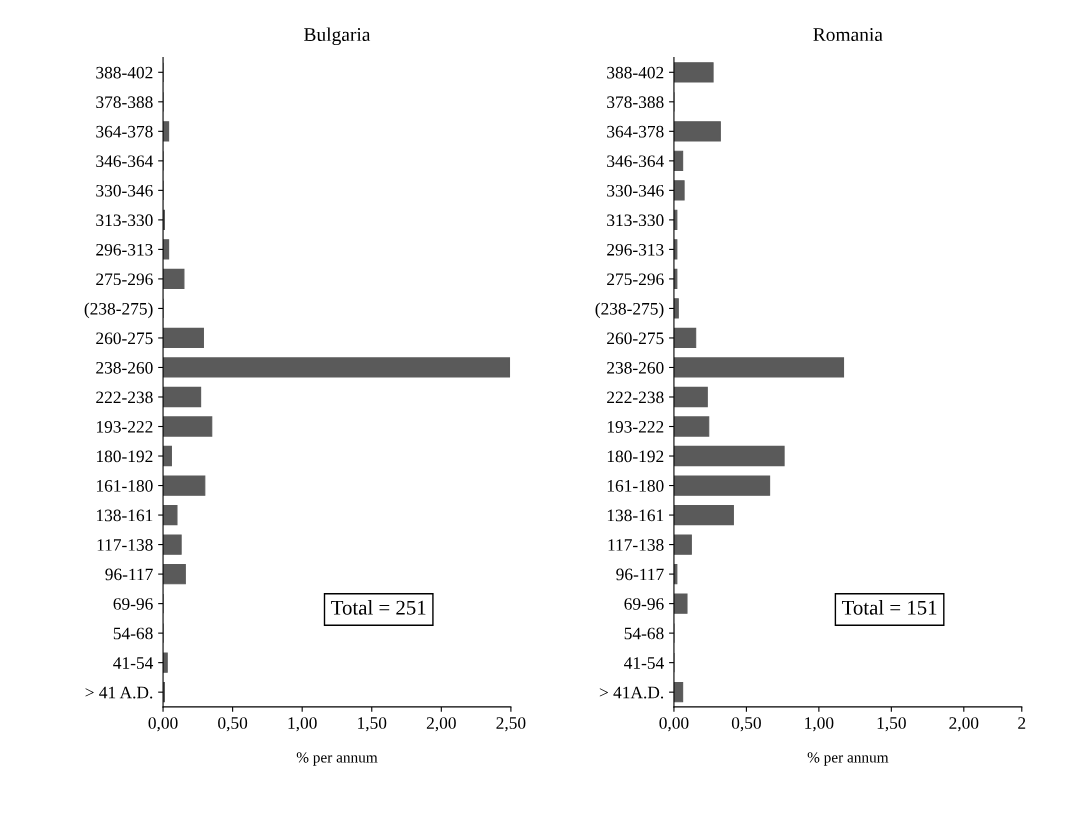  I want to click on y-tick-label: > 41 A.D., so click(119, 692).